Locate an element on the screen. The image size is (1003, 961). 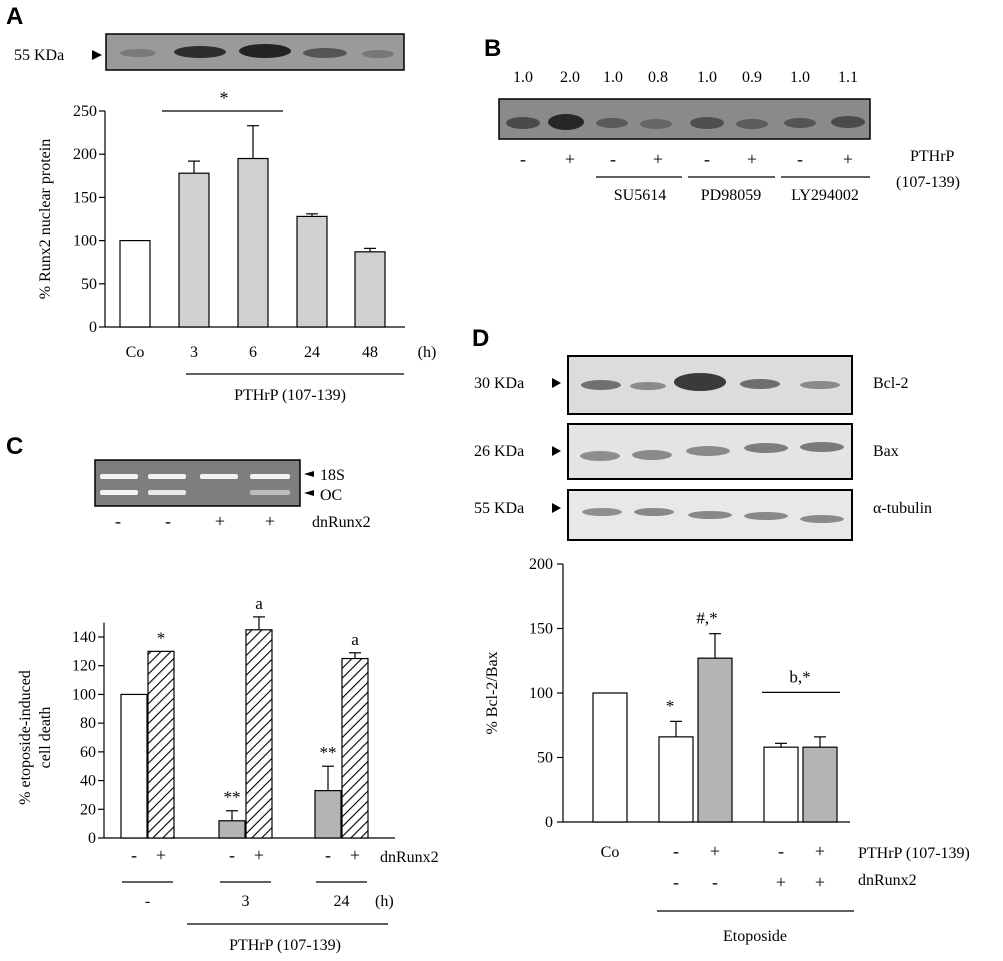
pthrp-sign: + is located at coordinates (820, 851).